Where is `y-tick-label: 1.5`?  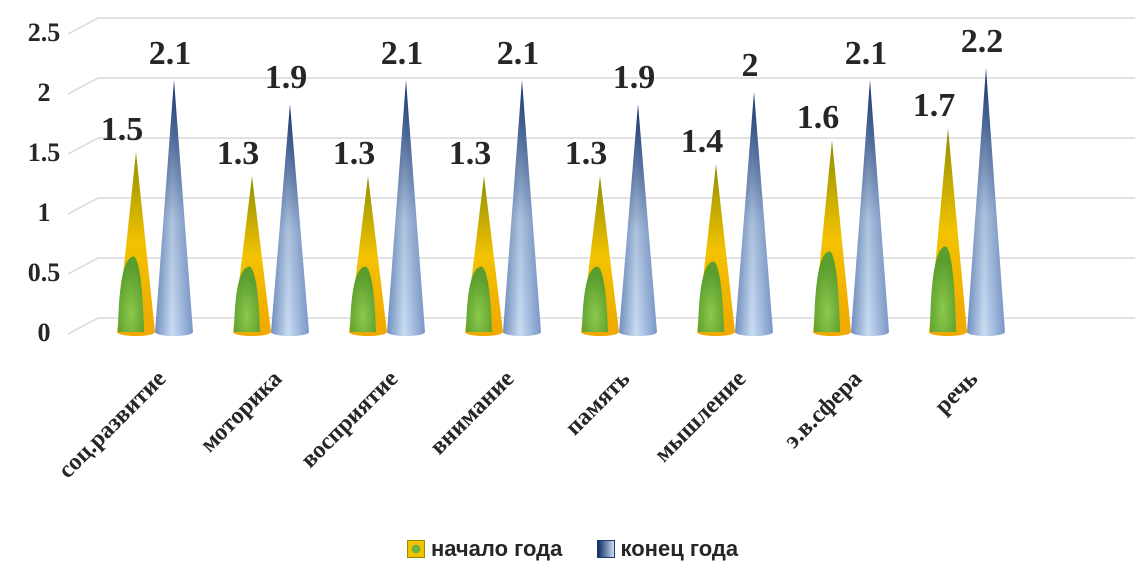 y-tick-label: 1.5 is located at coordinates (44, 152).